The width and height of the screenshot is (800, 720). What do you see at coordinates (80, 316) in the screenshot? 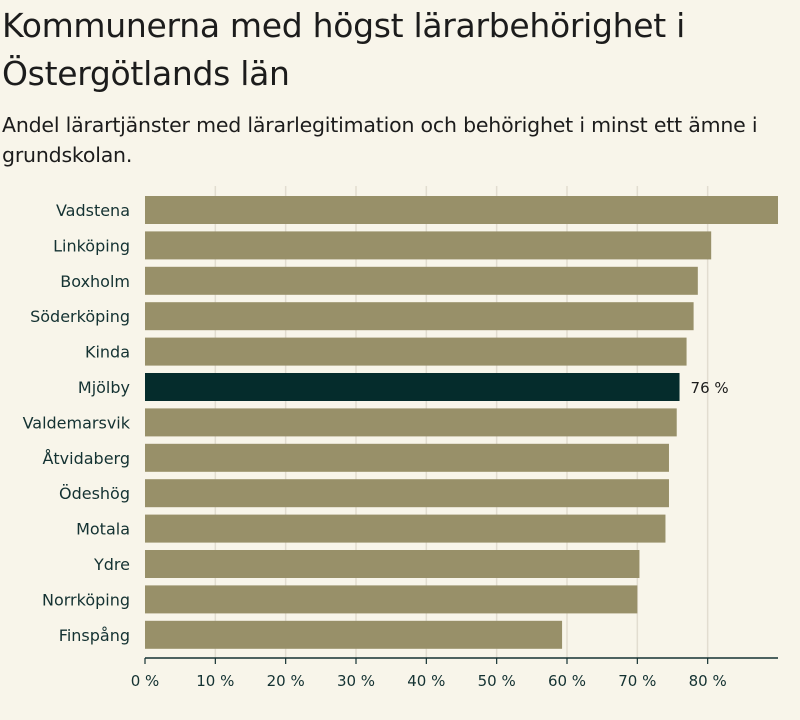
I see `category-label-soderkoping: Söderköping` at bounding box center [80, 316].